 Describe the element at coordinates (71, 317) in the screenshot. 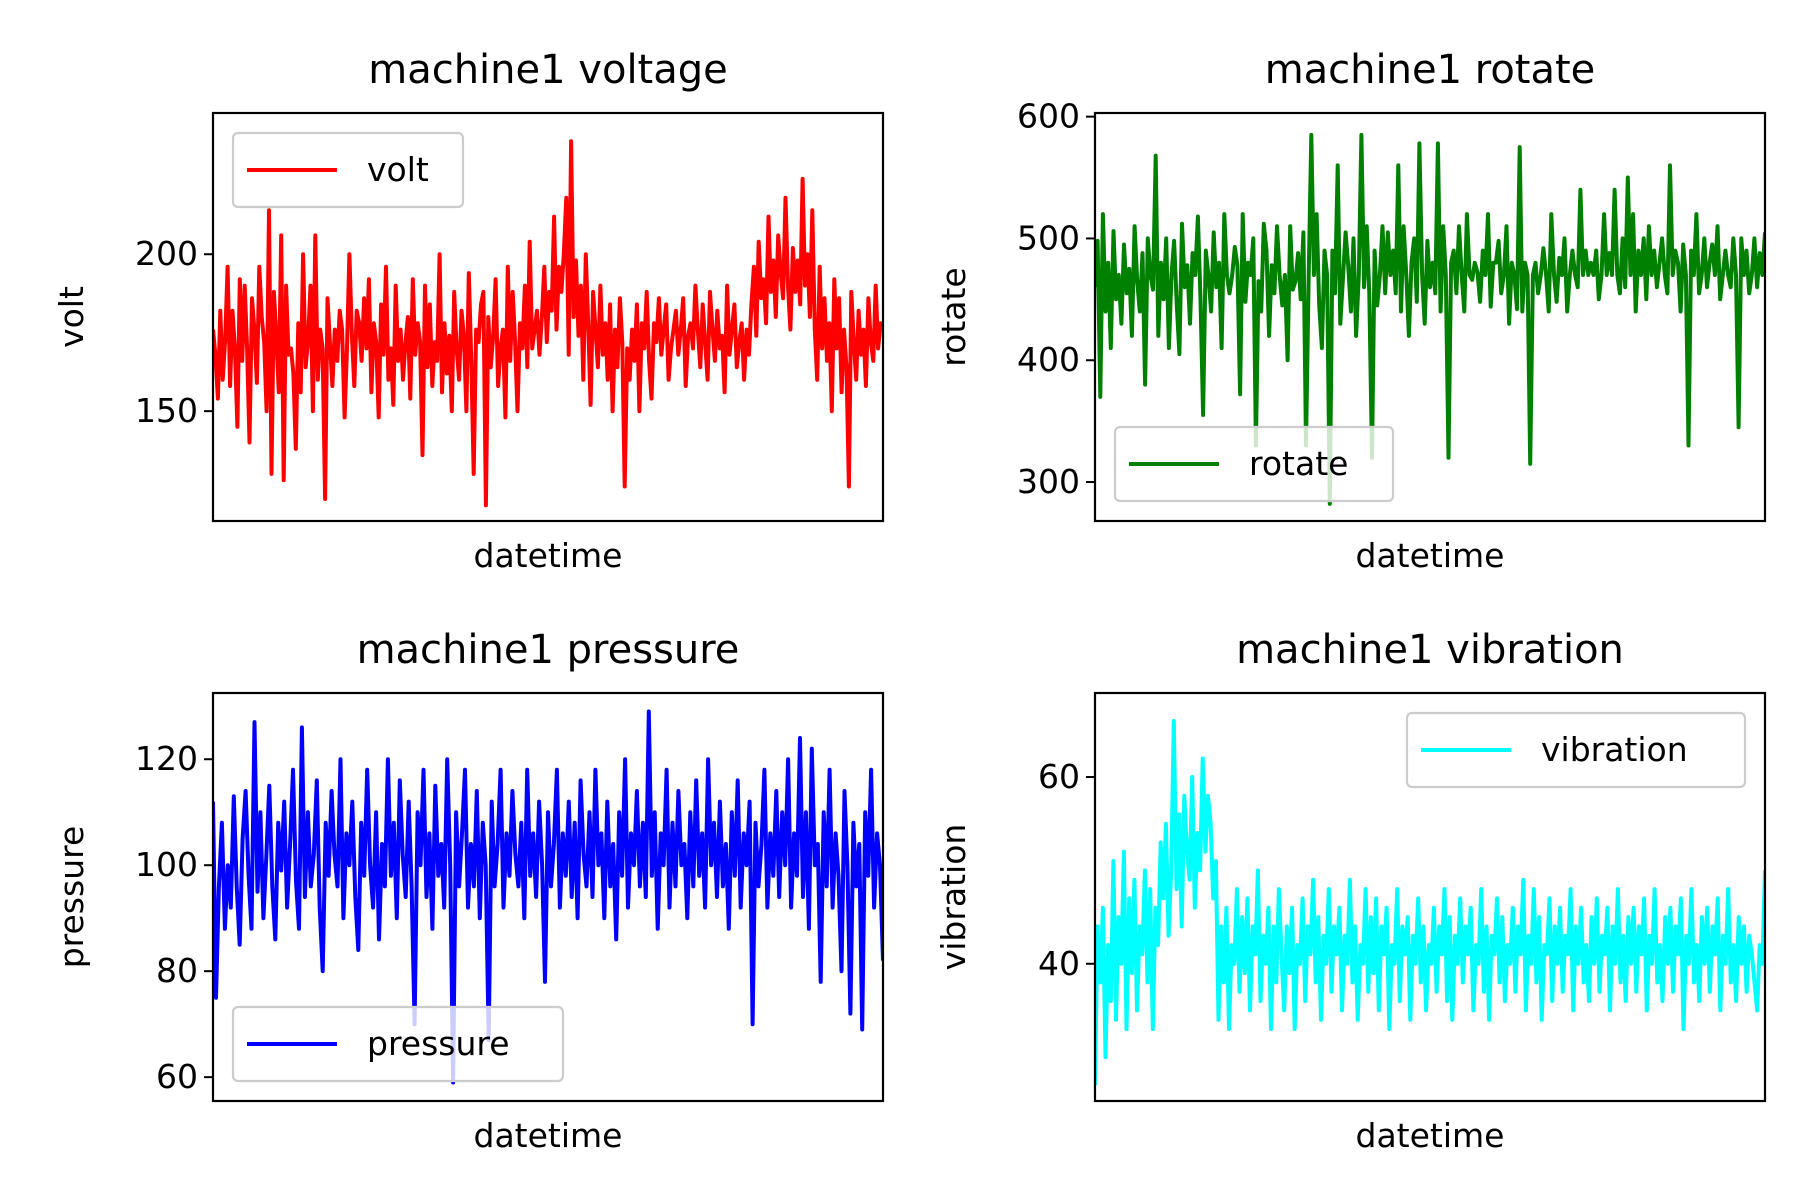

I see `y-axis-label: volt` at that location.